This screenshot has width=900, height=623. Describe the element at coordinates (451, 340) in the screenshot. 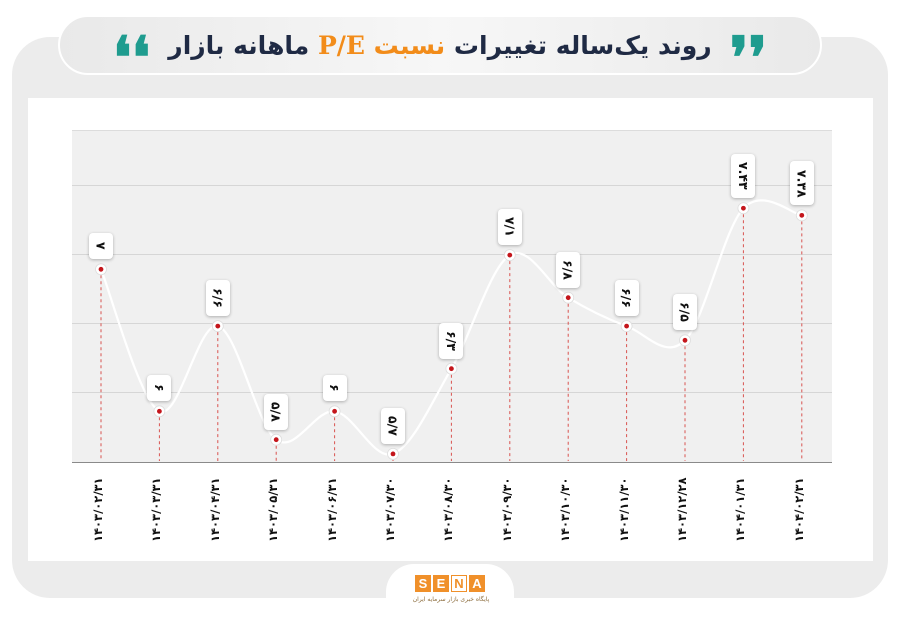

I see `value-label: ۶/۳` at that location.